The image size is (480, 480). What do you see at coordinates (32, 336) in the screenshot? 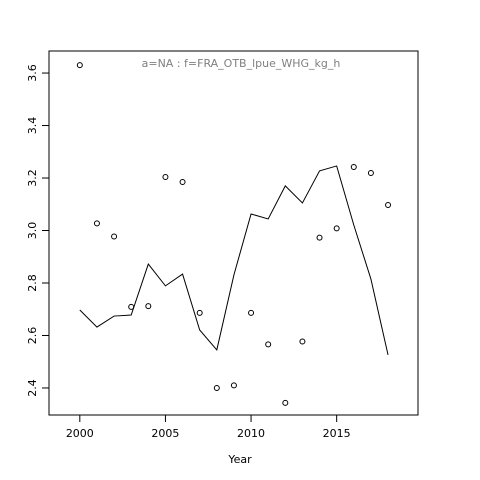
I see `y-tick-label: 2.6` at bounding box center [32, 336].